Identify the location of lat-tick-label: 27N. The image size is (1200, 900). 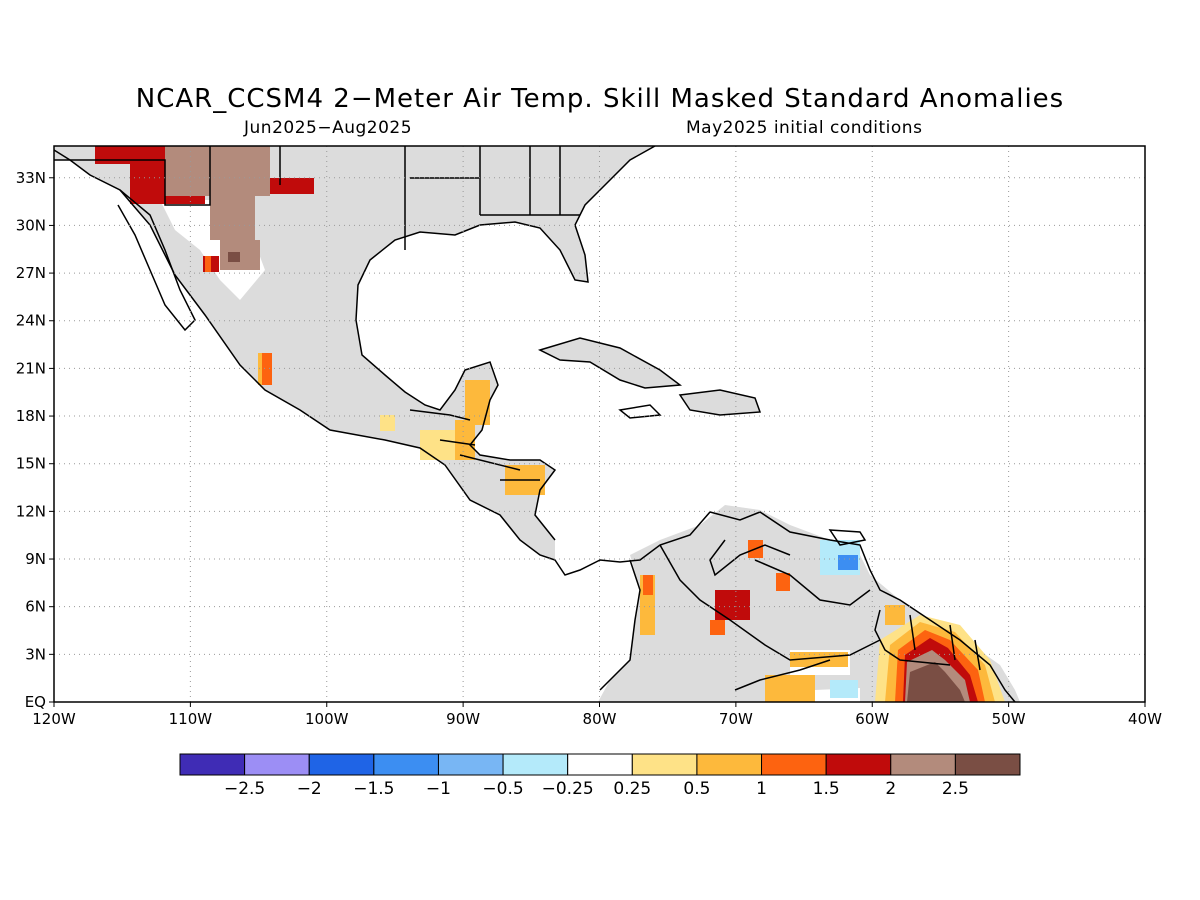
(31, 273).